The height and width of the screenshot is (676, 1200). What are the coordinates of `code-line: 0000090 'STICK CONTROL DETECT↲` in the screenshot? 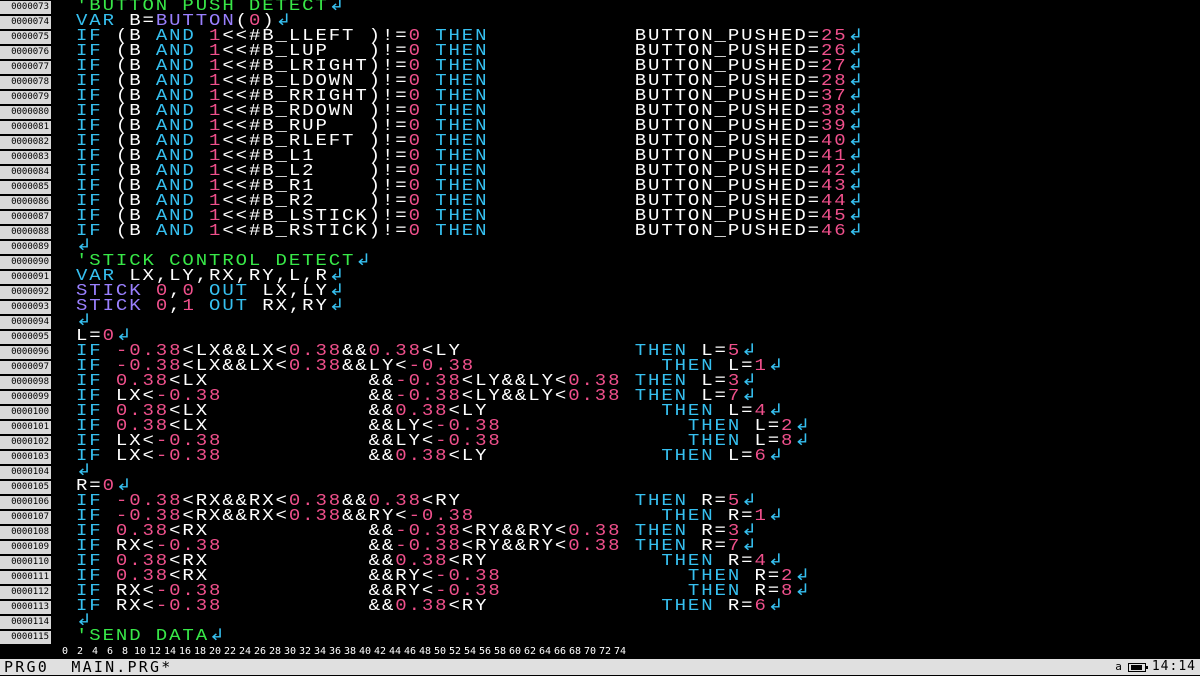 It's located at (600, 261).